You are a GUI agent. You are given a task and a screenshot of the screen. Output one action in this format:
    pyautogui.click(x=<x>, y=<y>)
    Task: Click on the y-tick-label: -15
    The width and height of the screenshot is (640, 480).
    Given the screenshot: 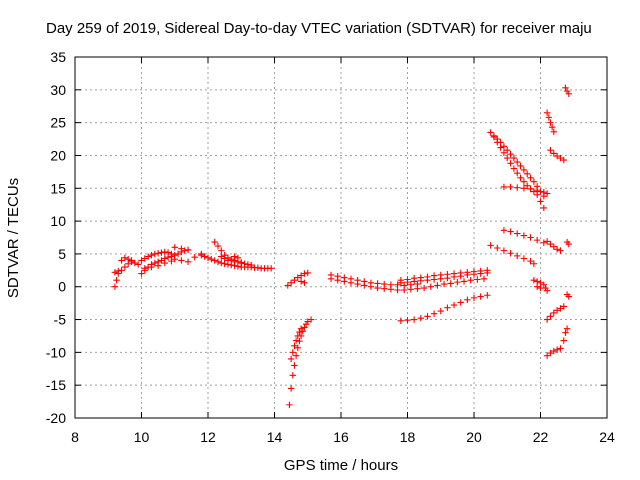 What is the action you would take?
    pyautogui.click(x=56, y=385)
    